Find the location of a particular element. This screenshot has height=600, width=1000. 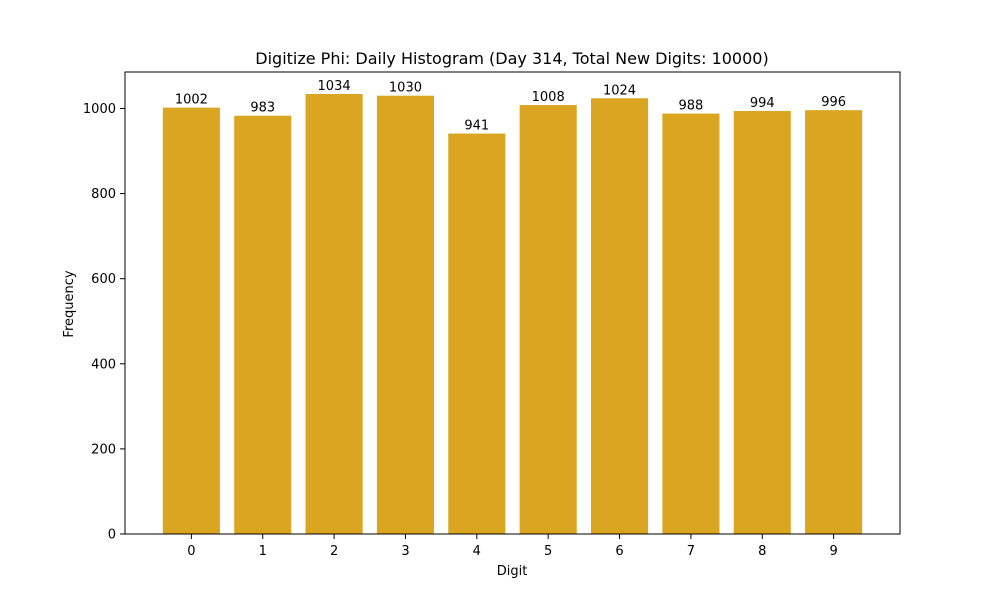

y-tick-label: 800 is located at coordinates (103, 194).